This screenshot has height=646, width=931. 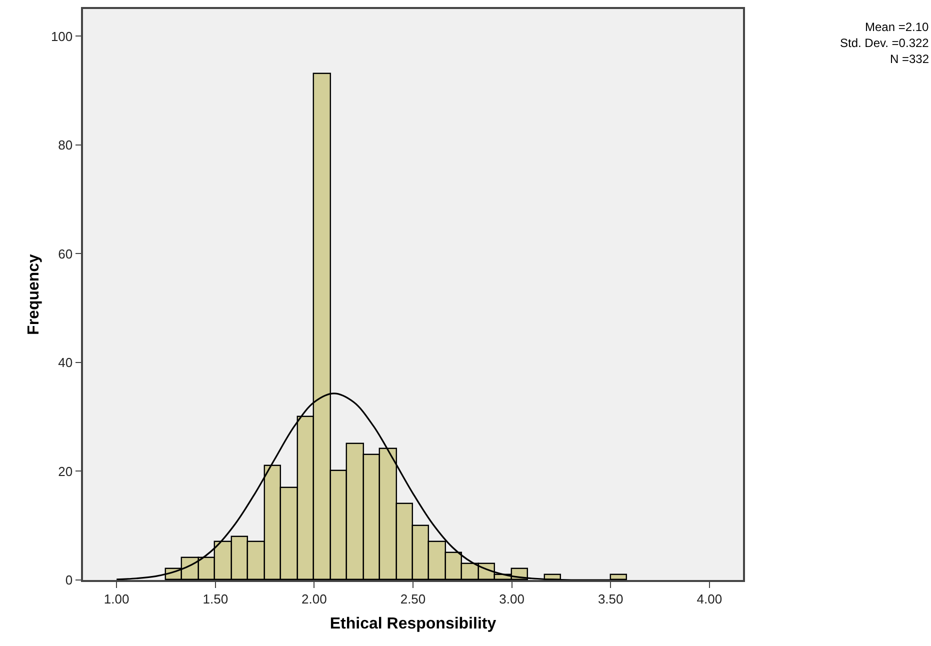 I want to click on y-tick-label: 80, so click(x=65, y=145).